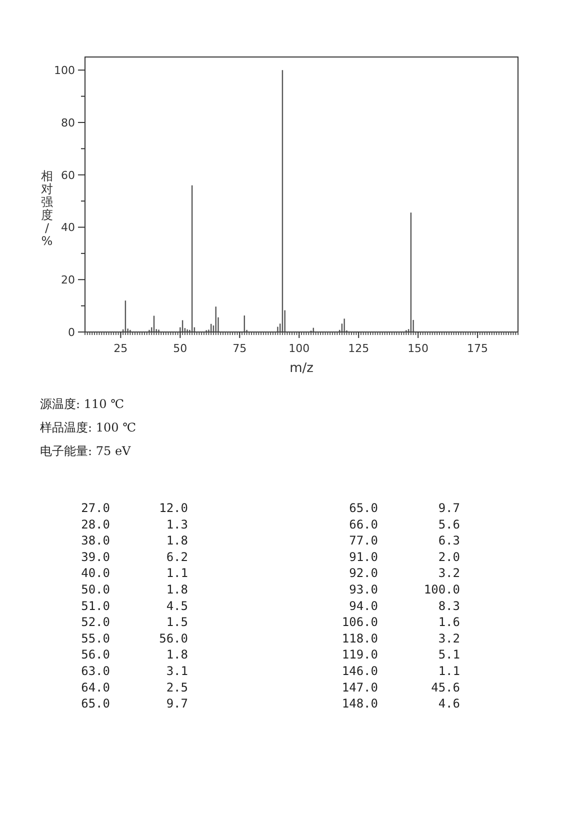  What do you see at coordinates (95, 605) in the screenshot?
I see `category-label: 51.0` at bounding box center [95, 605].